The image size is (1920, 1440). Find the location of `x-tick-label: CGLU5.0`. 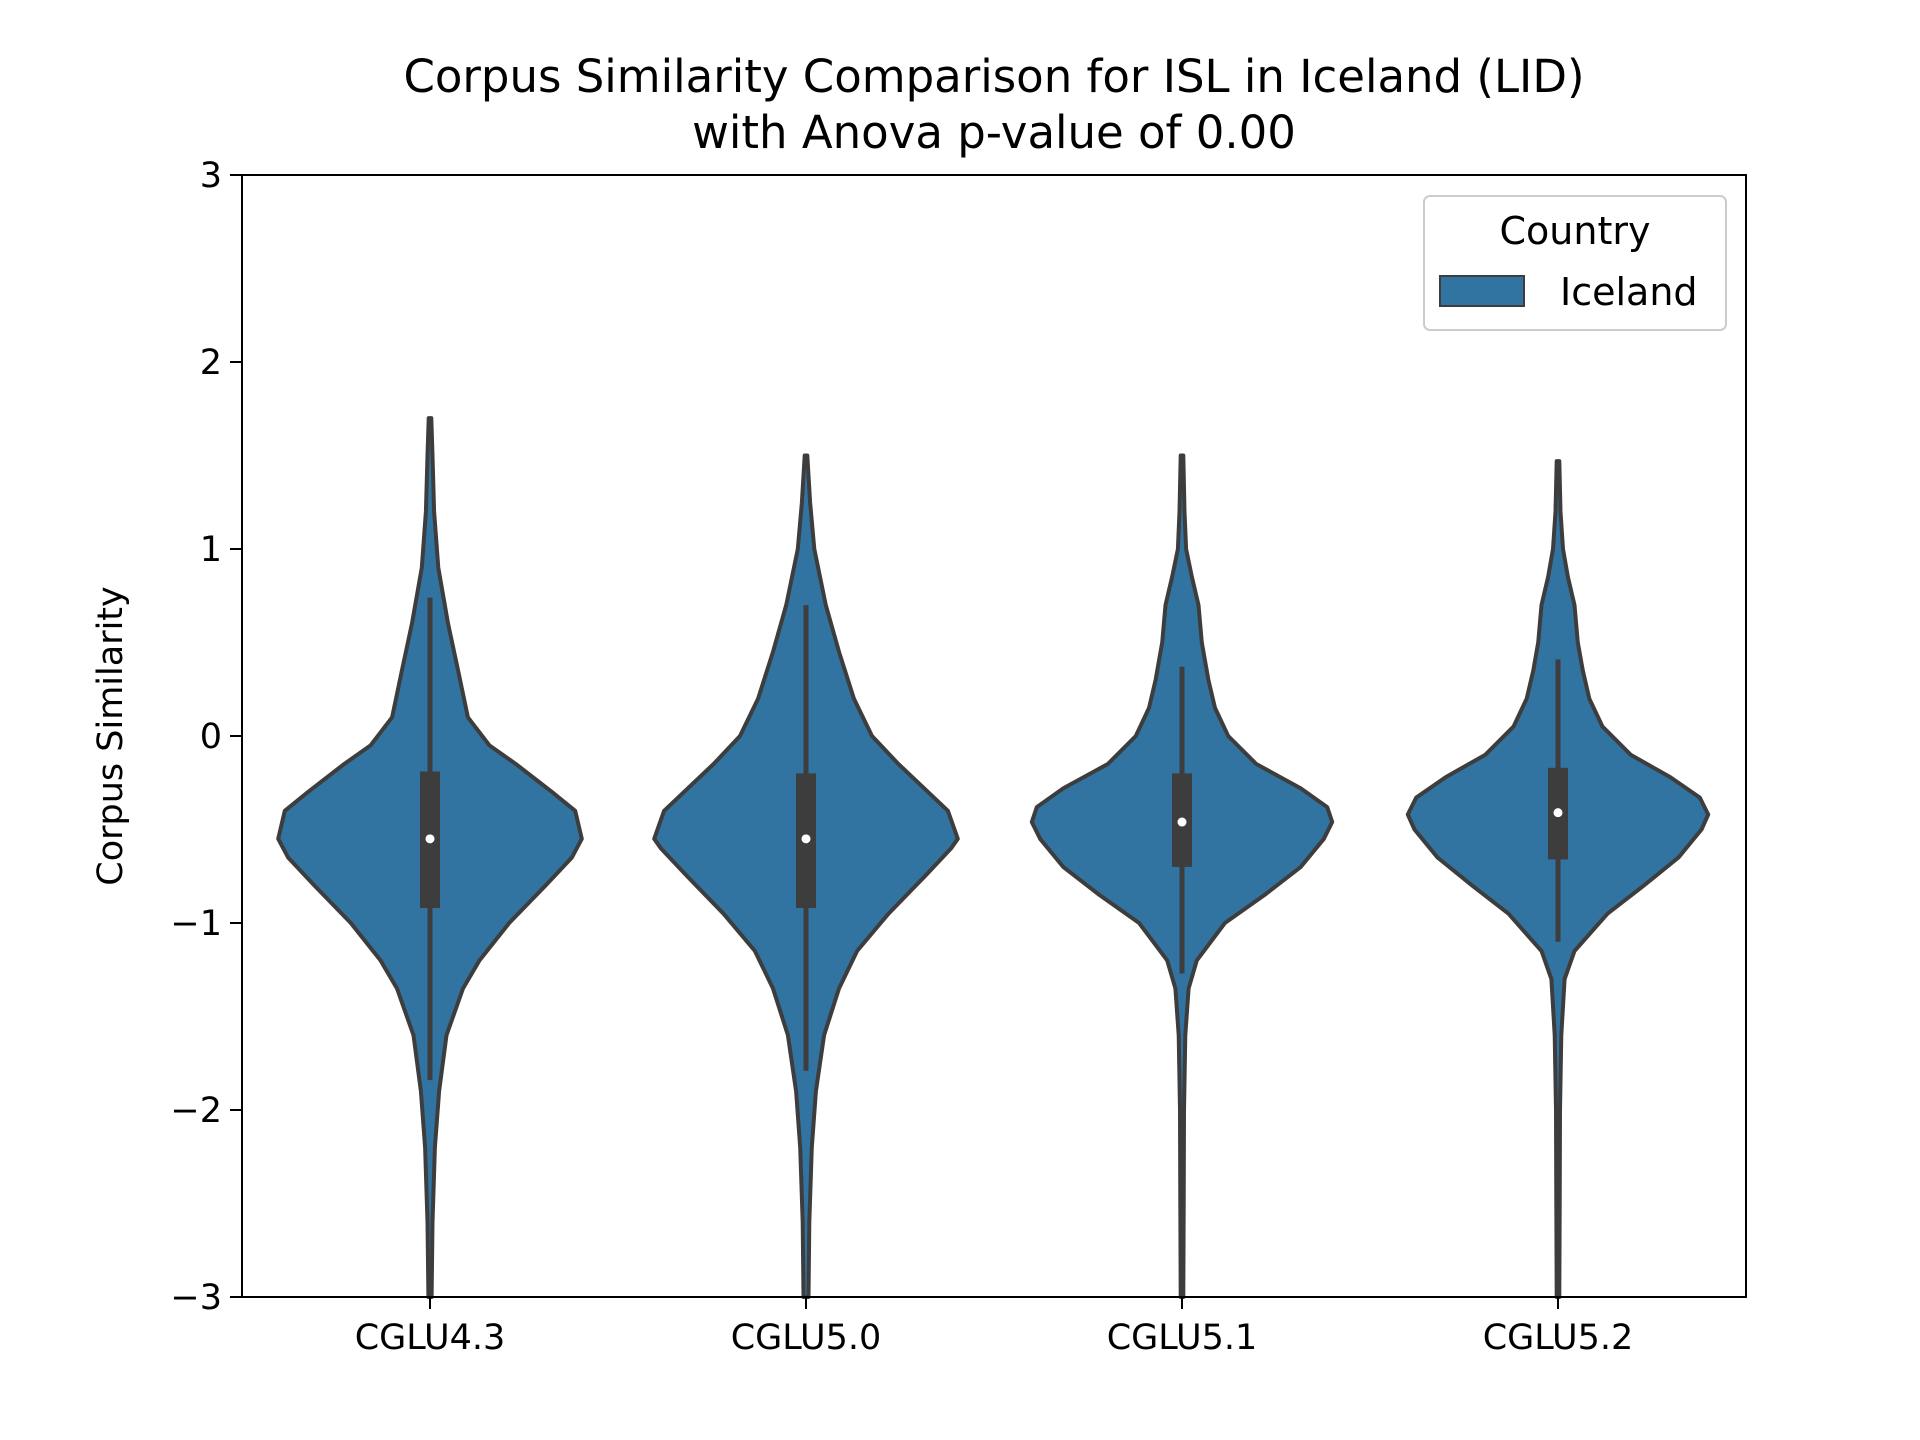

x-tick-label: CGLU5.0 is located at coordinates (806, 1338).